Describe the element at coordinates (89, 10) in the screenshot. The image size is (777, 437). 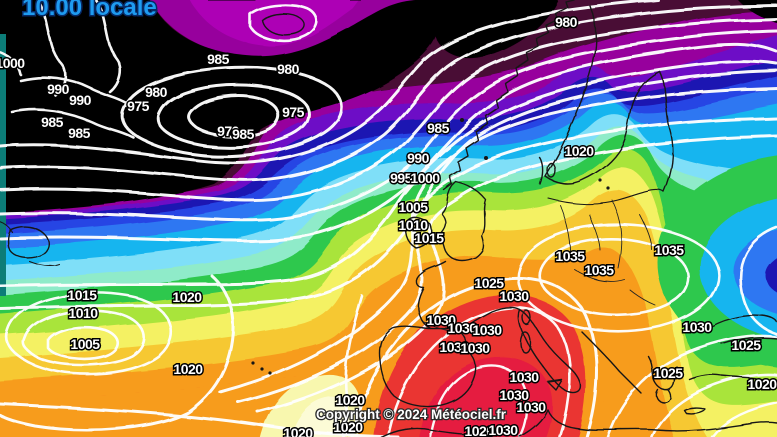
I see `timestamp-label: 10.00 locale` at that location.